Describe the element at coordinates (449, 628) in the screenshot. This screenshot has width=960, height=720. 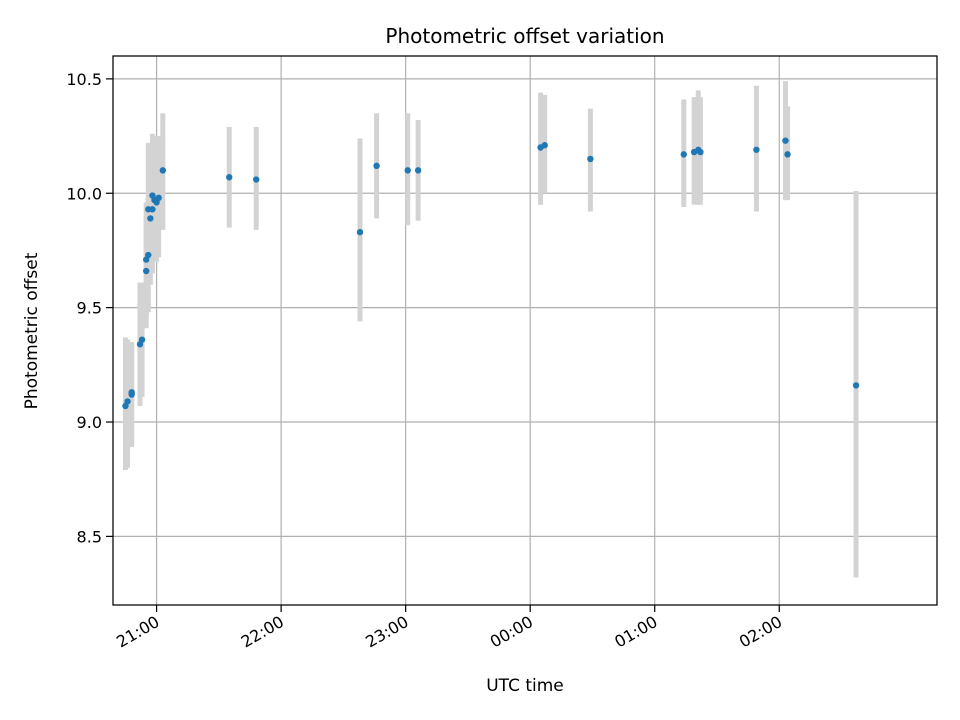
I see `x-axis: 21:00 22:00 23:00 00:00 01:00 02:00` at that location.